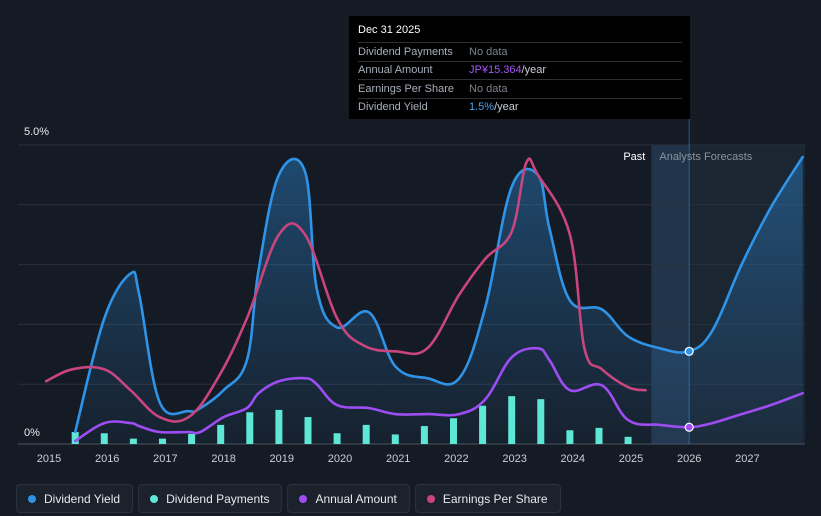 This screenshot has width=821, height=516. I want to click on tooltip-label: Dividend Yield, so click(393, 107).